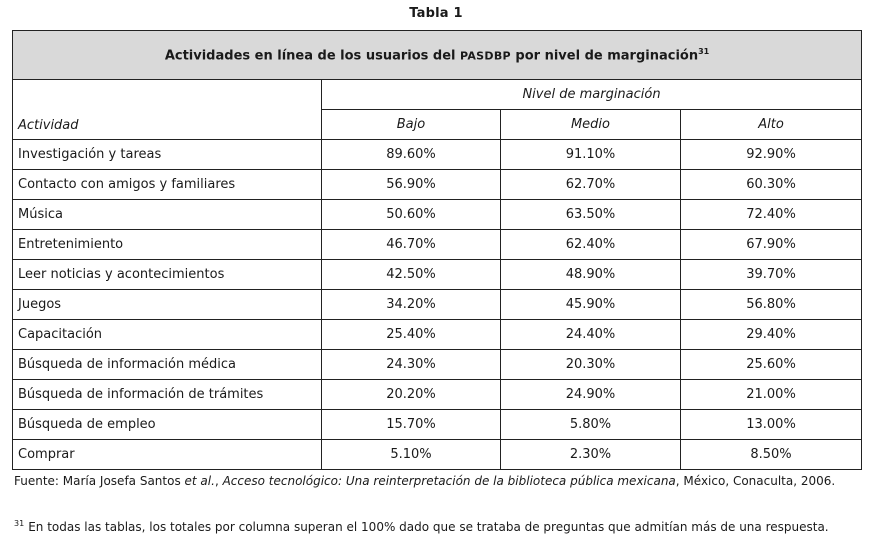 Image resolution: width=872 pixels, height=545 pixels. What do you see at coordinates (167, 274) in the screenshot?
I see `activity-cell: Leer noticias y acontecimientos` at bounding box center [167, 274].